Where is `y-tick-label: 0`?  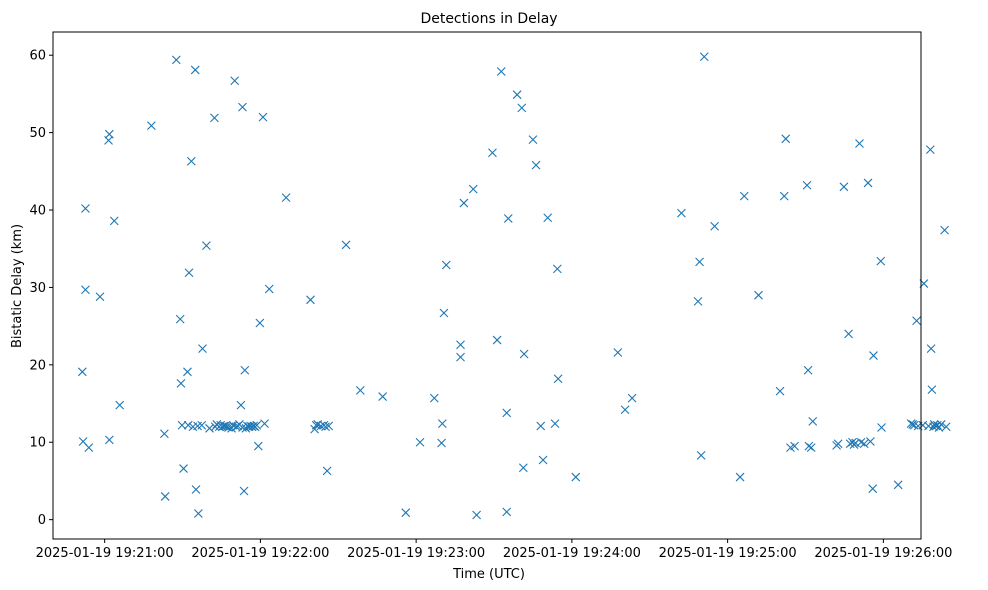
y-tick-label: 0 is located at coordinates (42, 520).